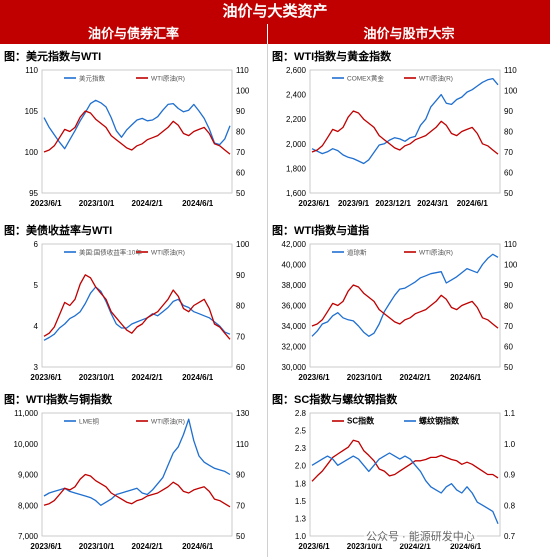 Image resolution: width=550 pixels, height=560 pixels. What do you see at coordinates (296, 119) in the screenshot?
I see `y-left-tick-label: 2,200` at bounding box center [296, 119].